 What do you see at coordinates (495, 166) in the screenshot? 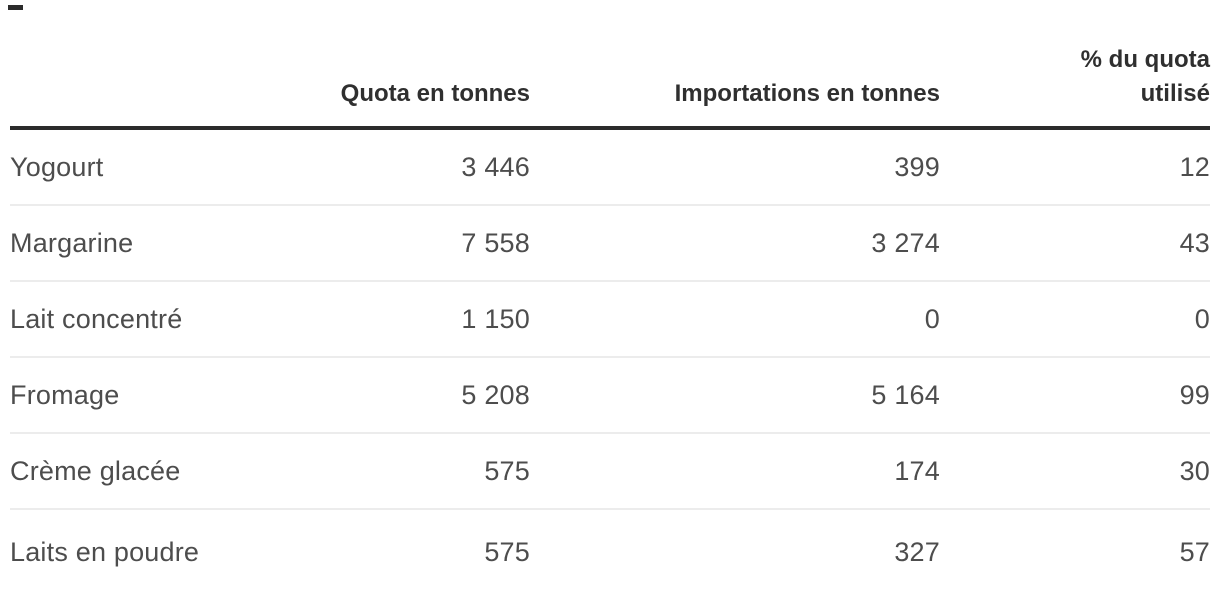
I see `quota-cell: 3 446` at bounding box center [495, 166].